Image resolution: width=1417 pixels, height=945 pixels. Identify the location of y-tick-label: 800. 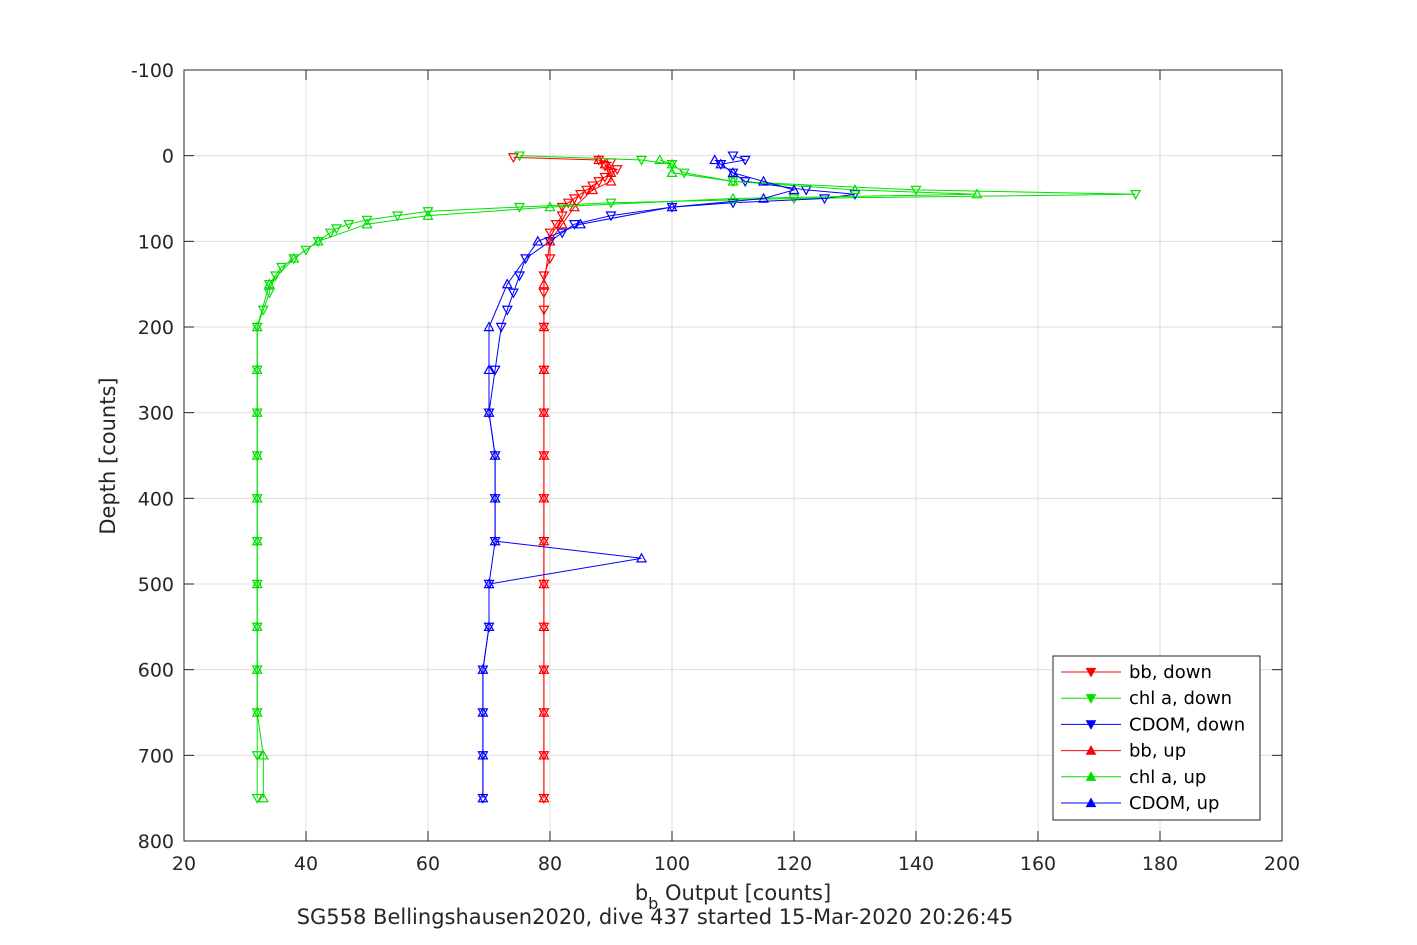
(156, 842).